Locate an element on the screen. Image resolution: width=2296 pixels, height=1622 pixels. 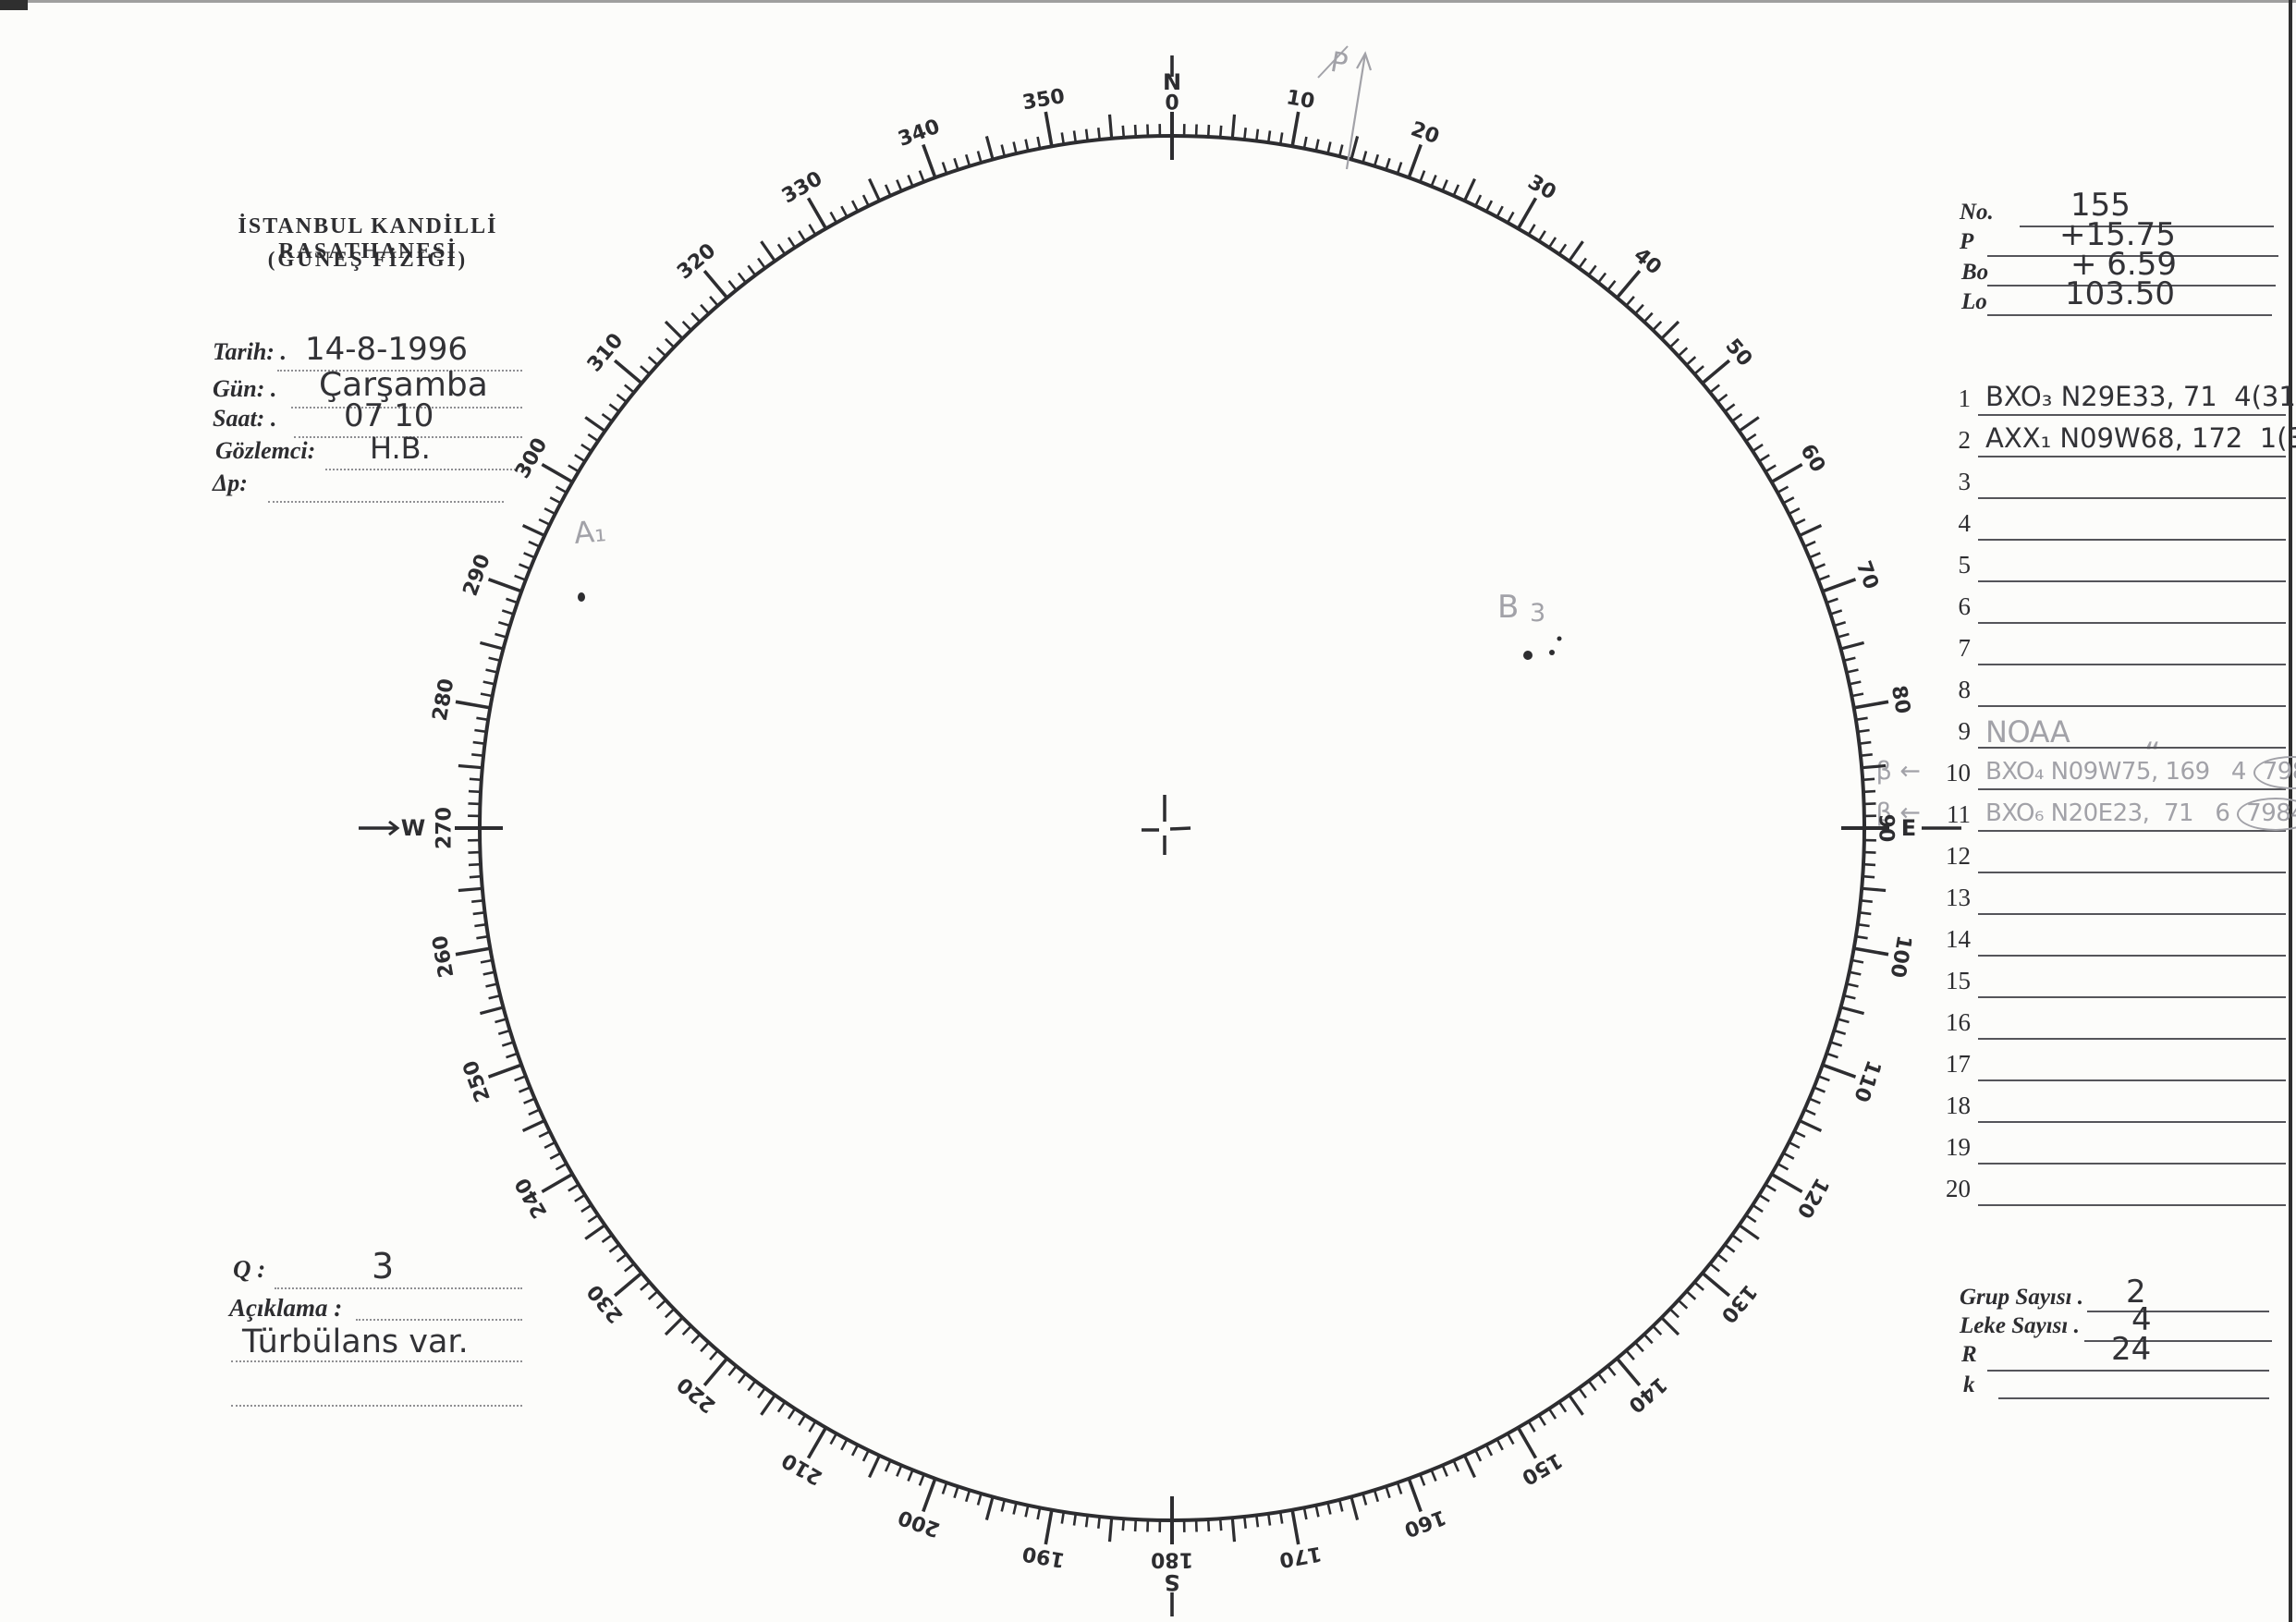
p-angle-arrowhead is located at coordinates (1364, 61).